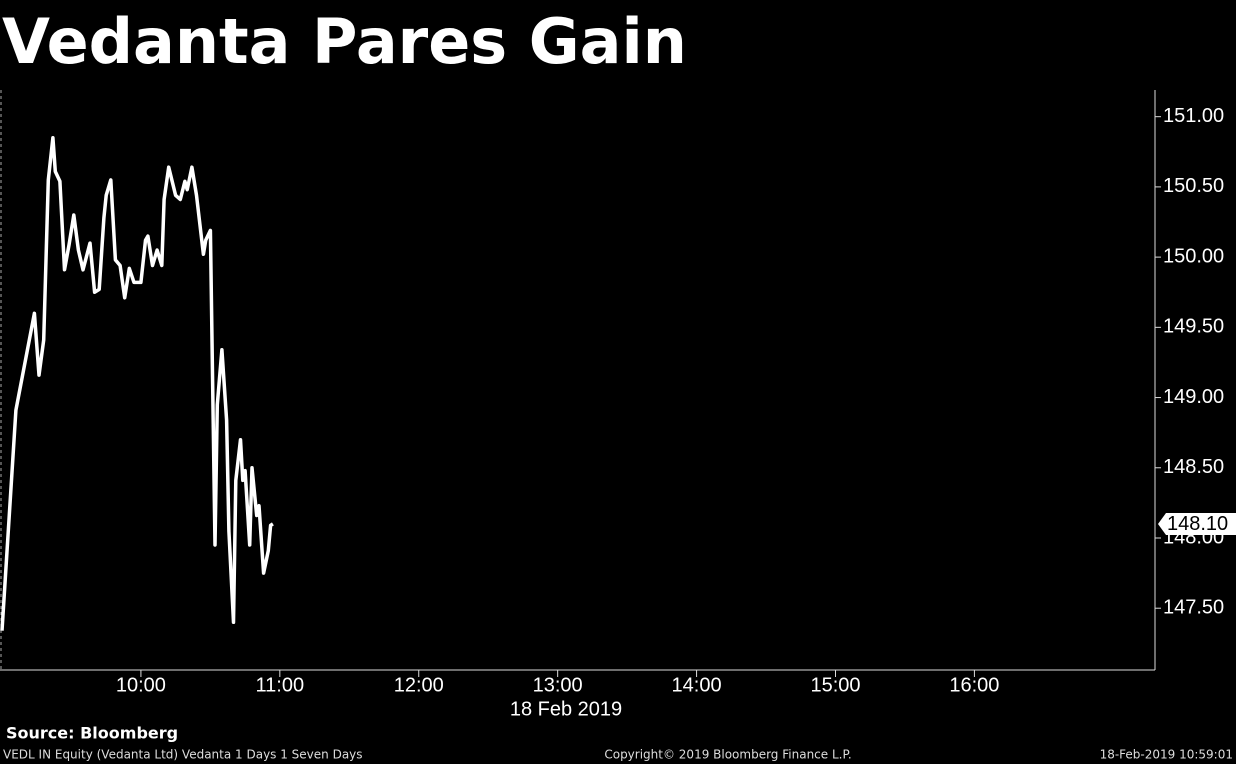 This screenshot has height=764, width=1236. Describe the element at coordinates (1193, 186) in the screenshot. I see `y-tick-label: 150.50` at that location.